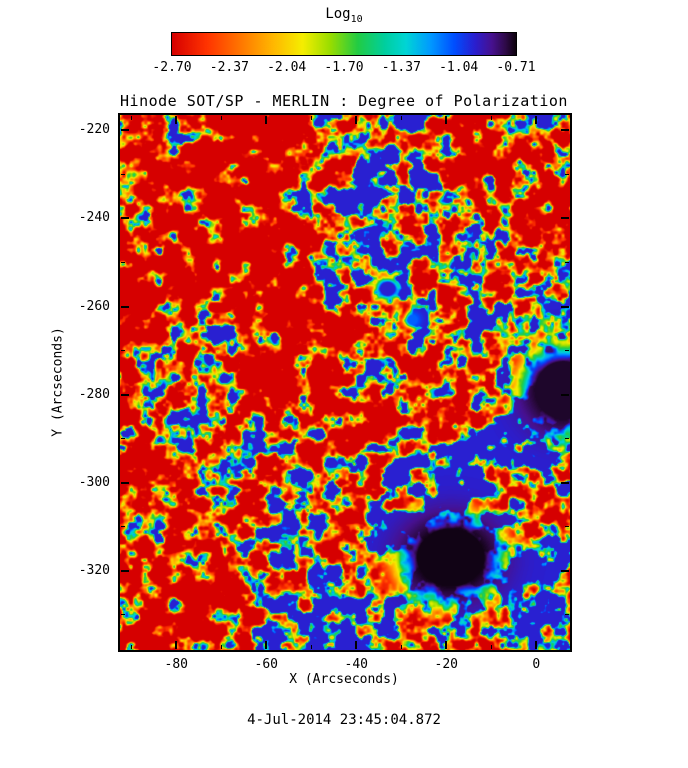 Image resolution: width=688 pixels, height=768 pixels. I want to click on y-tick-label: -240, so click(94, 218).